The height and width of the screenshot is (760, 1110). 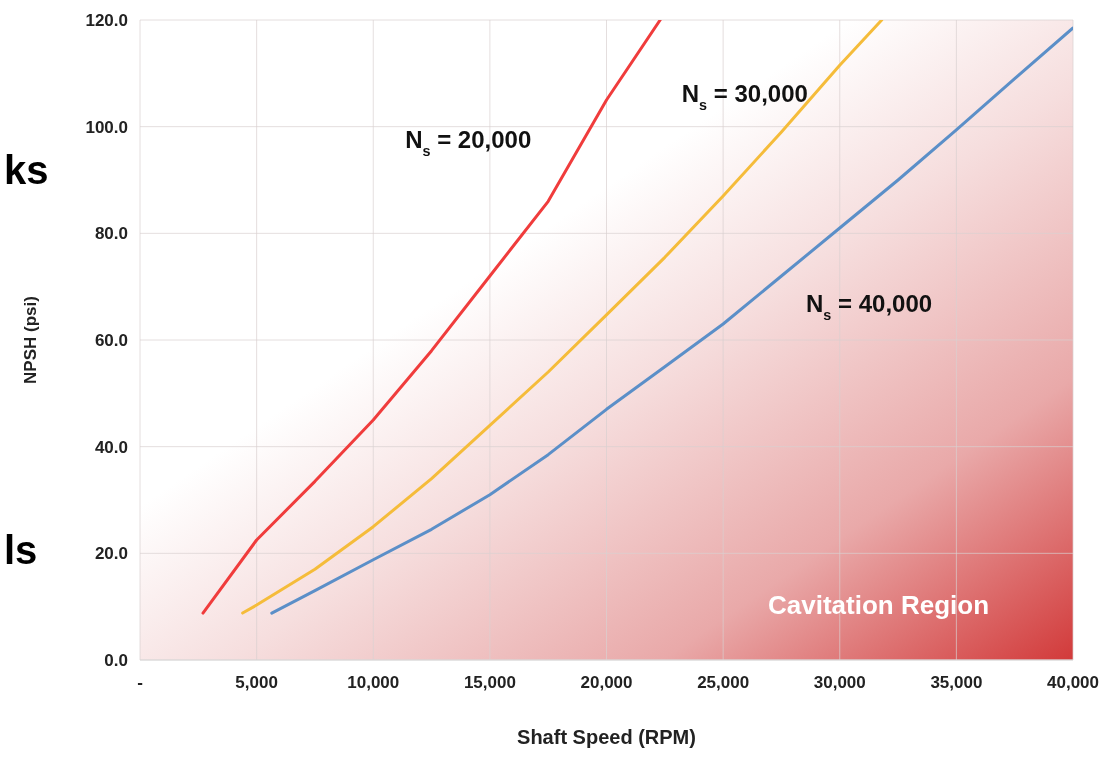 I want to click on x-tick-label: 15,000, so click(x=489, y=683).